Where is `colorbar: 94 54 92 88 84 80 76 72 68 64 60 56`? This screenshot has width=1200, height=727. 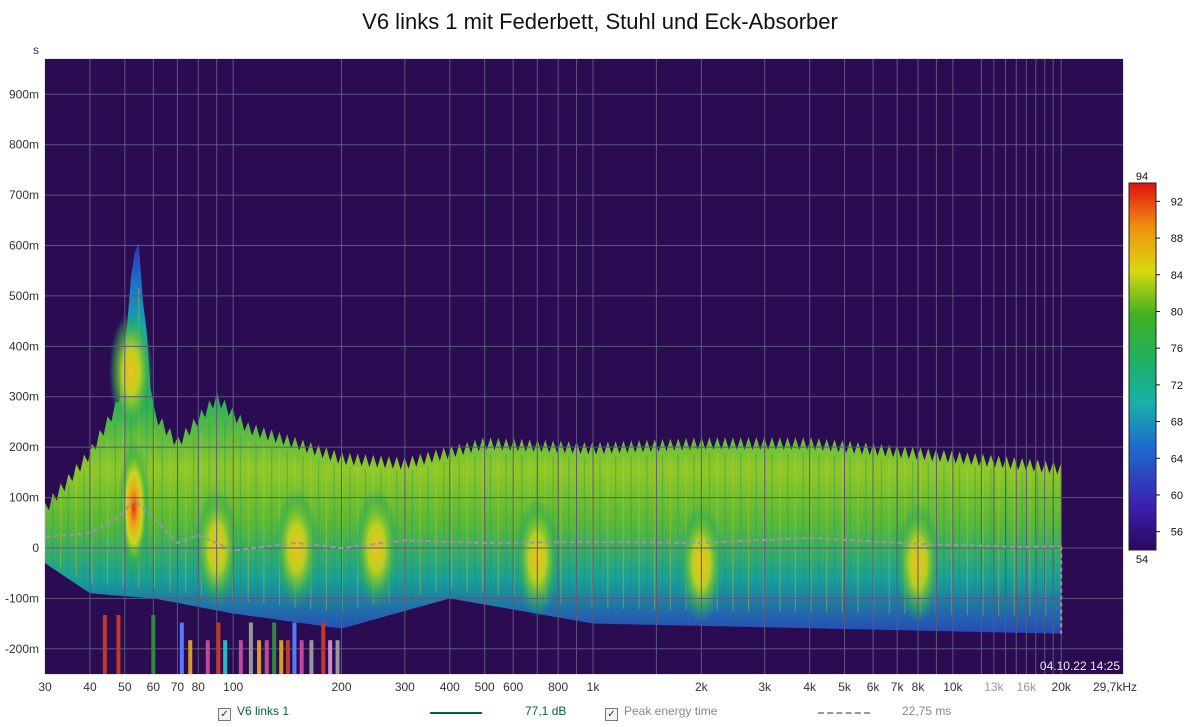
colorbar: 94 54 92 88 84 80 76 72 68 64 60 56 is located at coordinates (1155, 368).